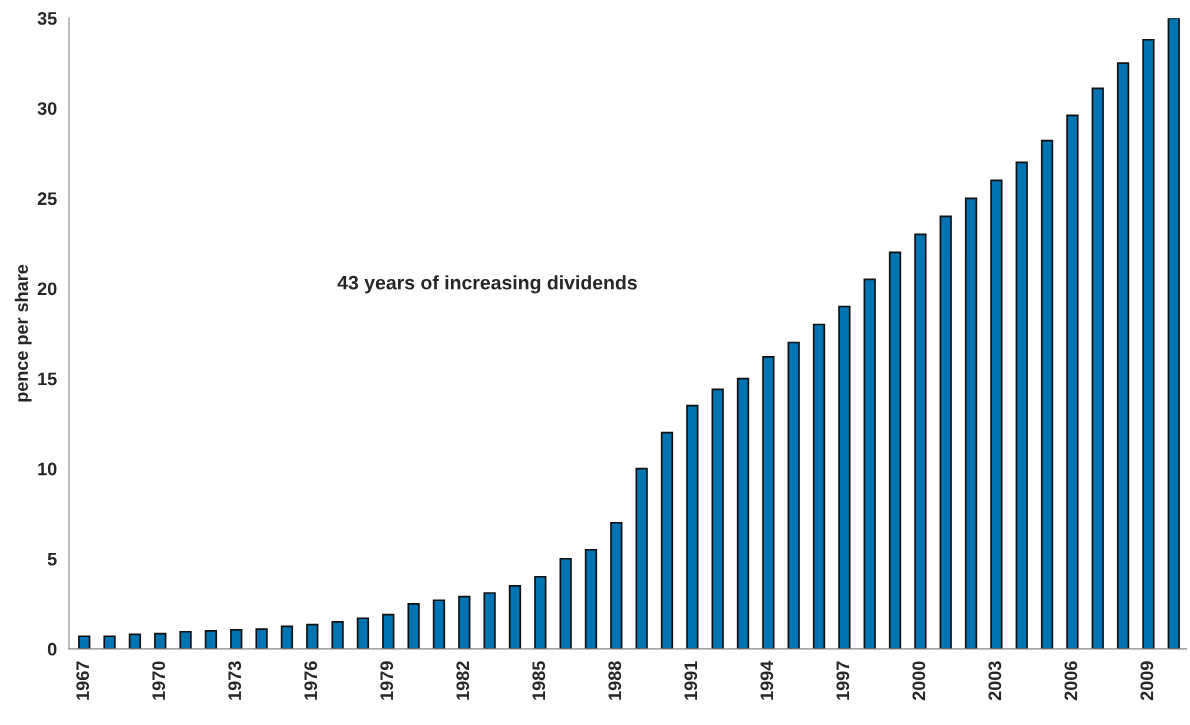  Describe the element at coordinates (463, 680) in the screenshot. I see `x-tick-label: 1982` at that location.